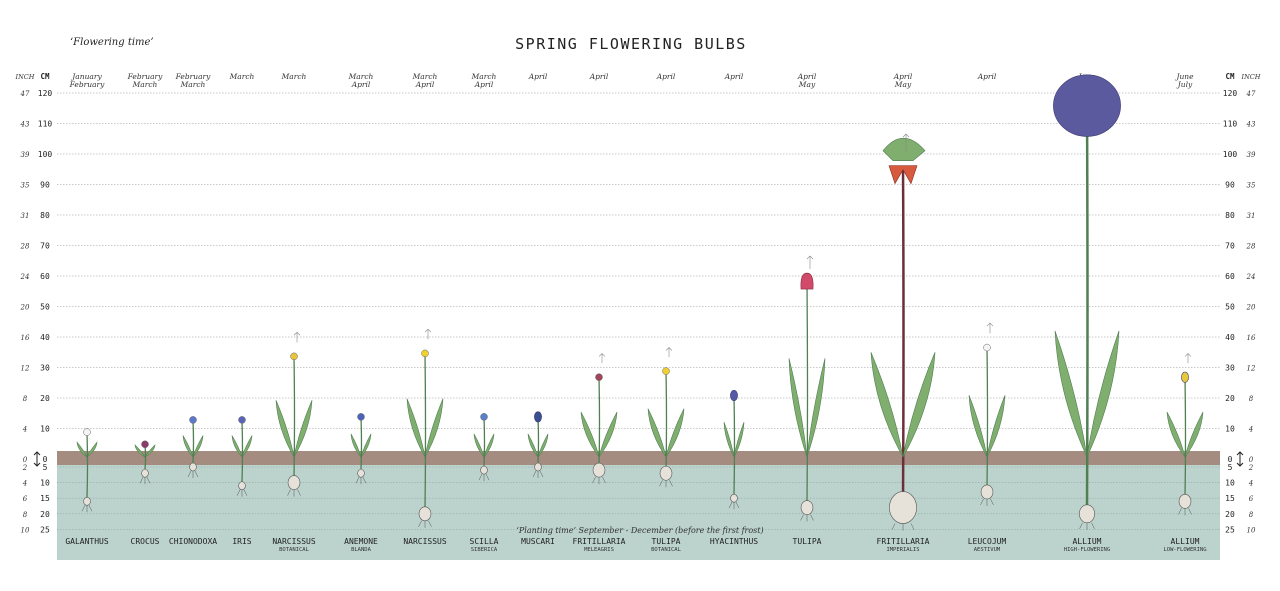  Describe the element at coordinates (25, 468) in the screenshot. I see `left-inch-tick-below: 2` at that location.